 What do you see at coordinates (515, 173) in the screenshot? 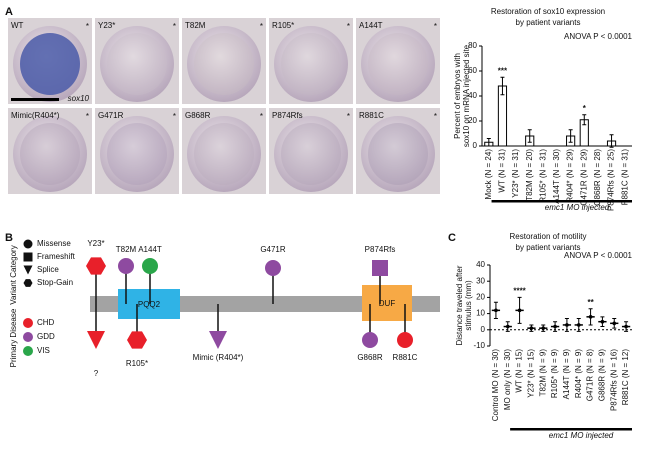
I see `x-tick-label: Y23* (N = 31)` at bounding box center [515, 173].